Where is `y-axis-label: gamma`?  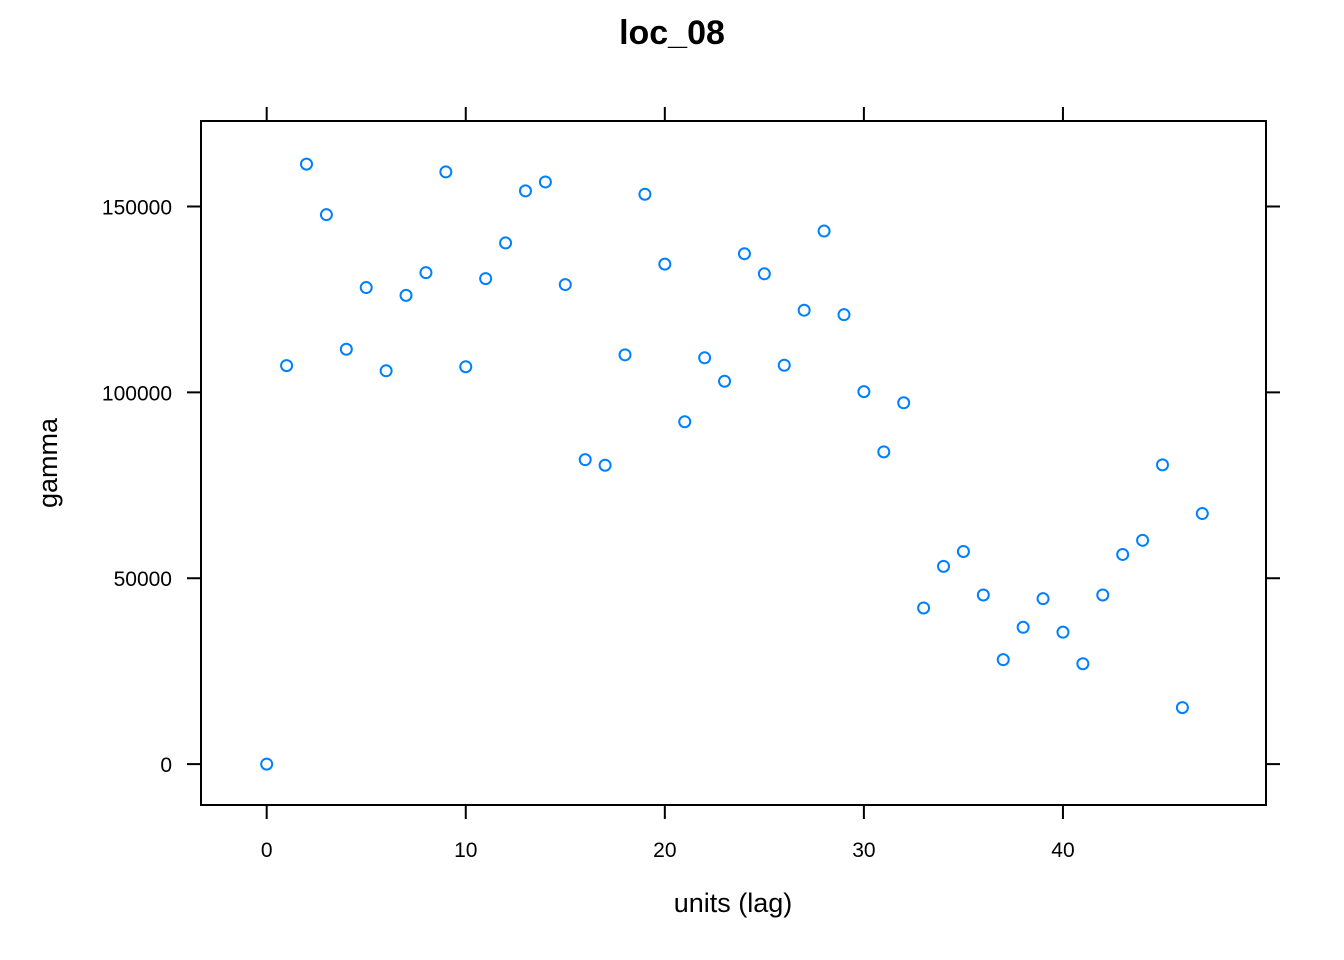
y-axis-label: gamma is located at coordinates (48, 462).